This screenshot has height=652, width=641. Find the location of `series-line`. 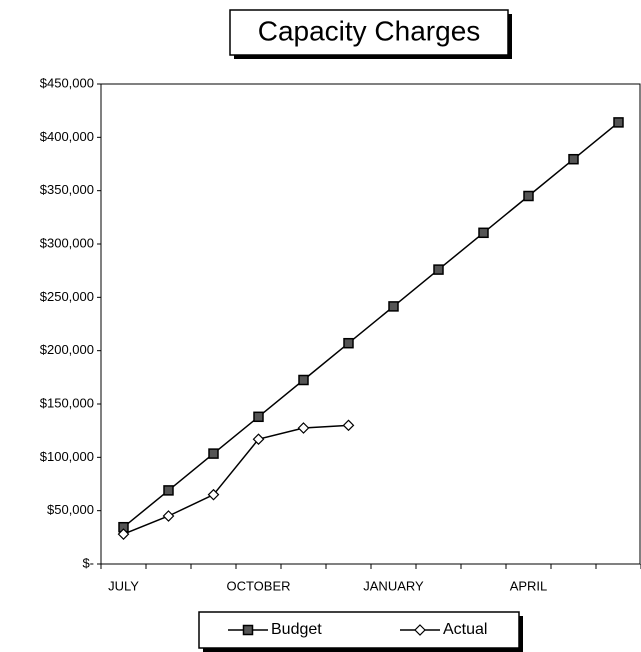

series-line is located at coordinates (236, 479).